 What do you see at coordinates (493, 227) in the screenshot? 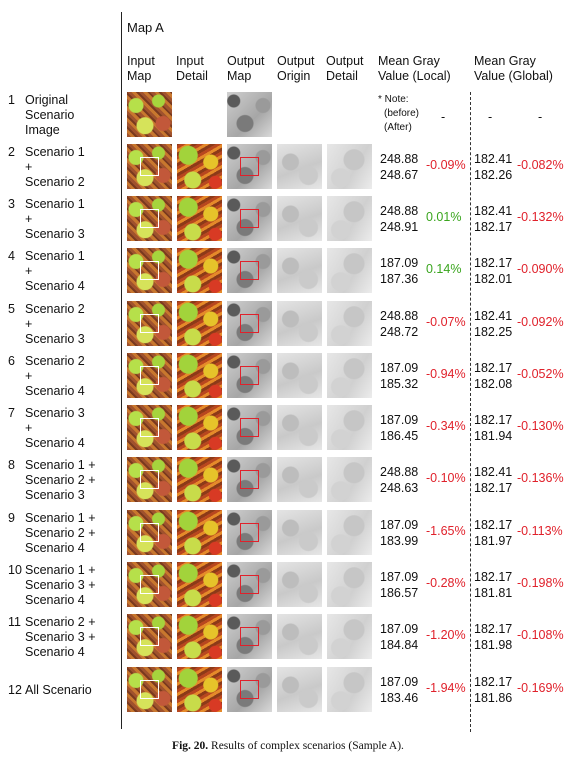
I see `global-after: 182.17` at bounding box center [493, 227].